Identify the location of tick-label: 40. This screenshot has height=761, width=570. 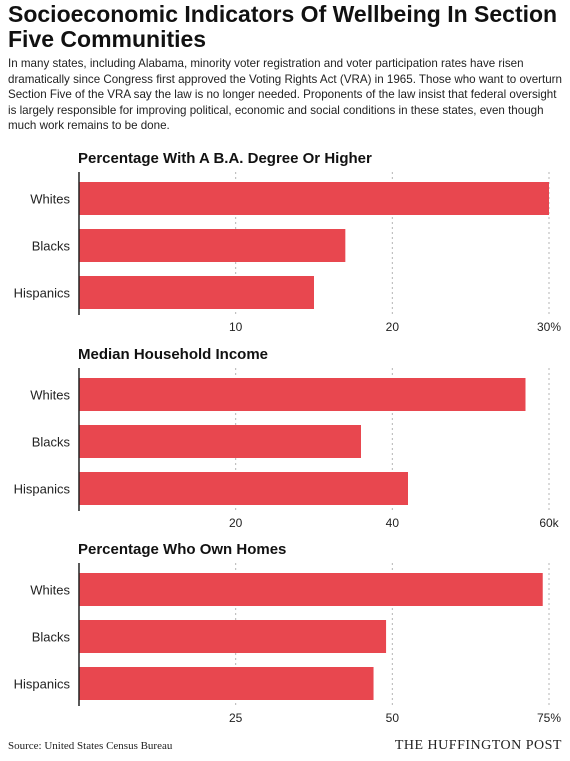
(393, 523).